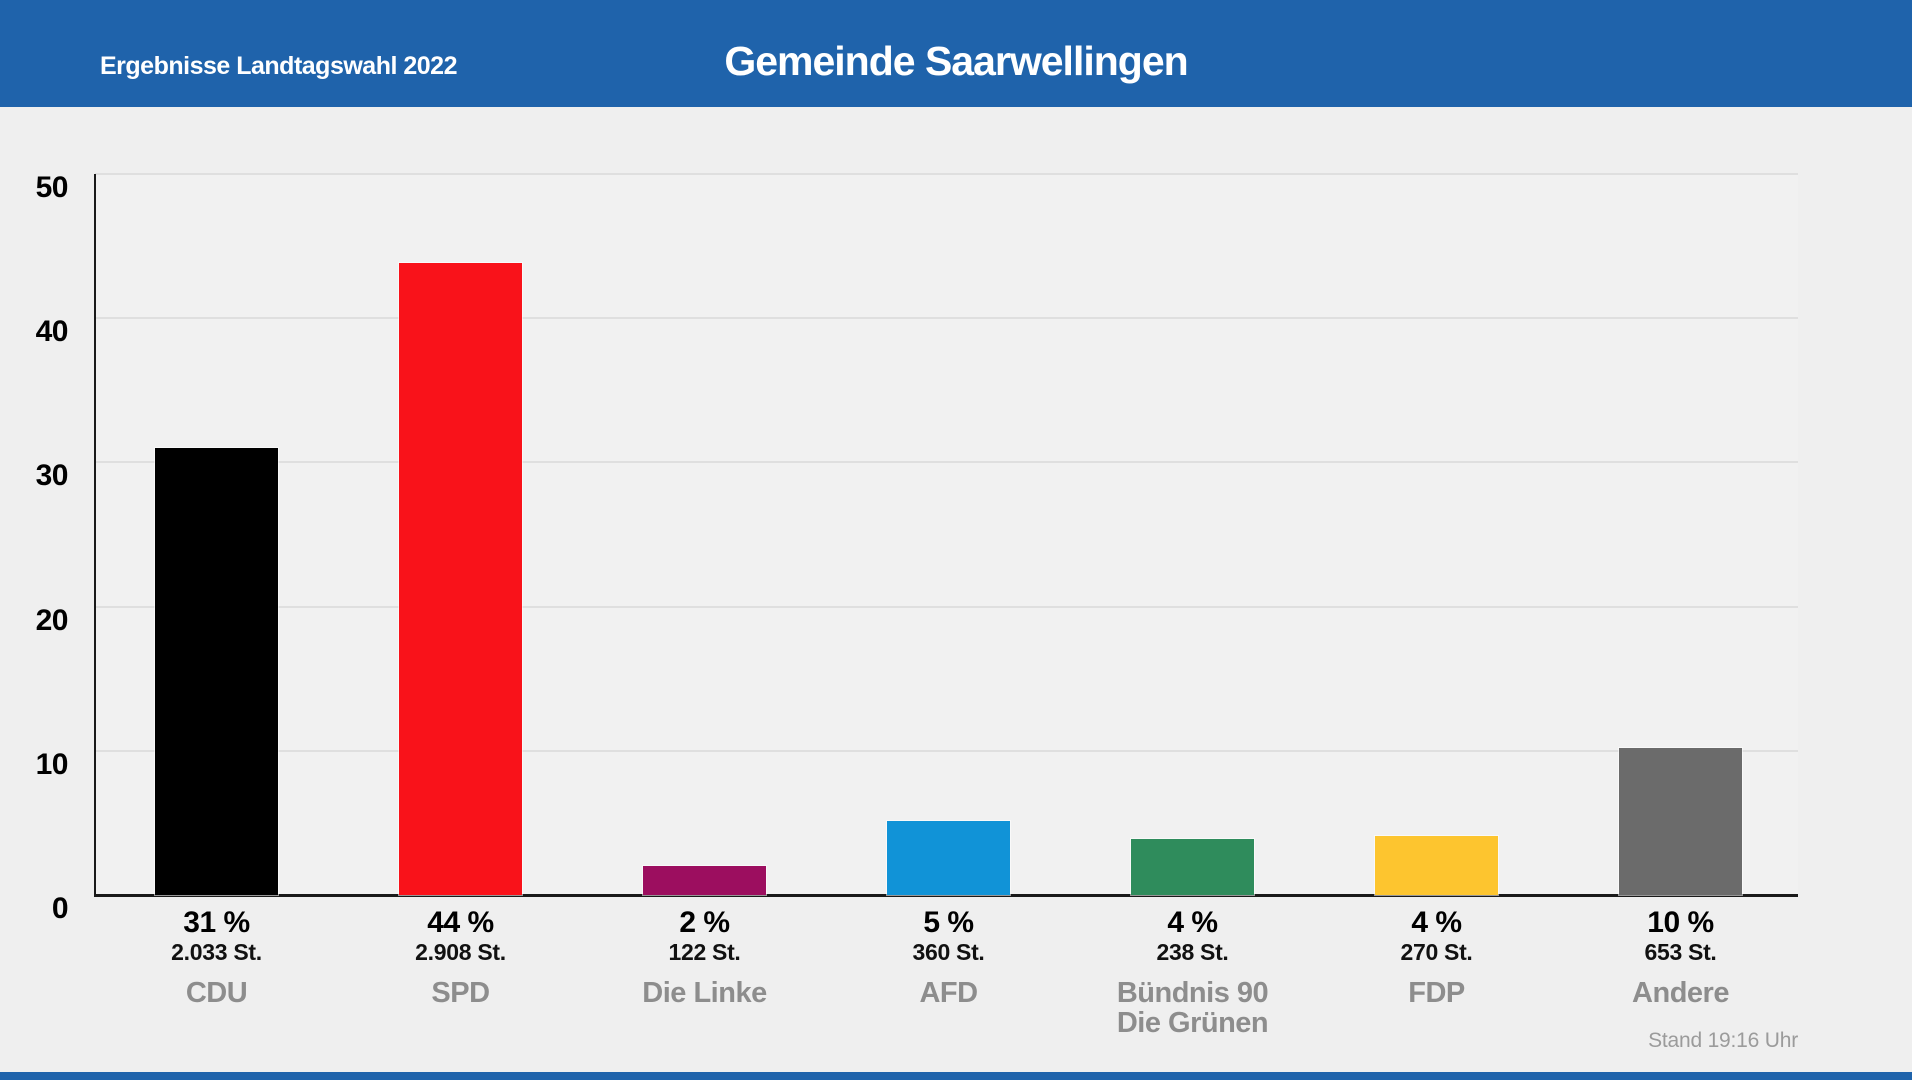  I want to click on bar-votes-label: 2.033 St., so click(216, 952).